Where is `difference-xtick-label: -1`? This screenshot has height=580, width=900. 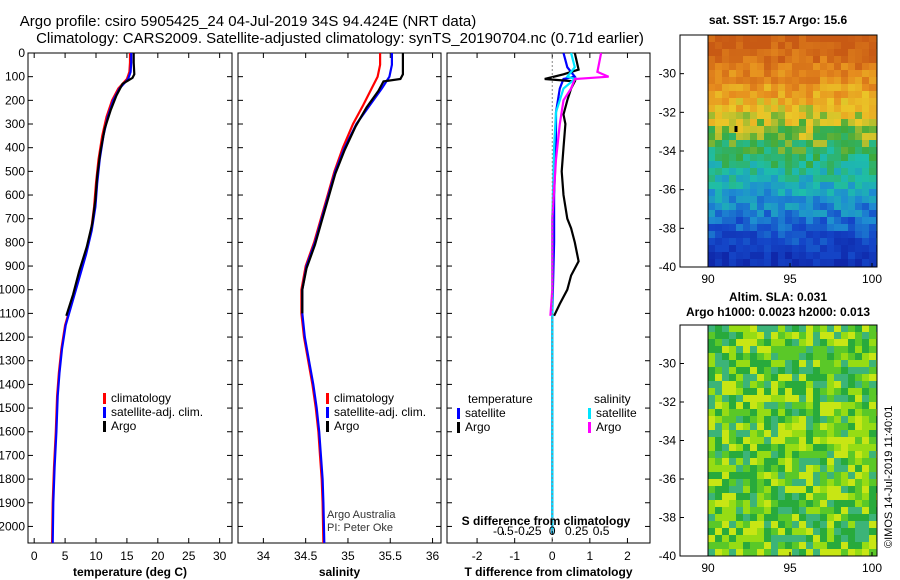 difference-xtick-label: -1 is located at coordinates (514, 556).